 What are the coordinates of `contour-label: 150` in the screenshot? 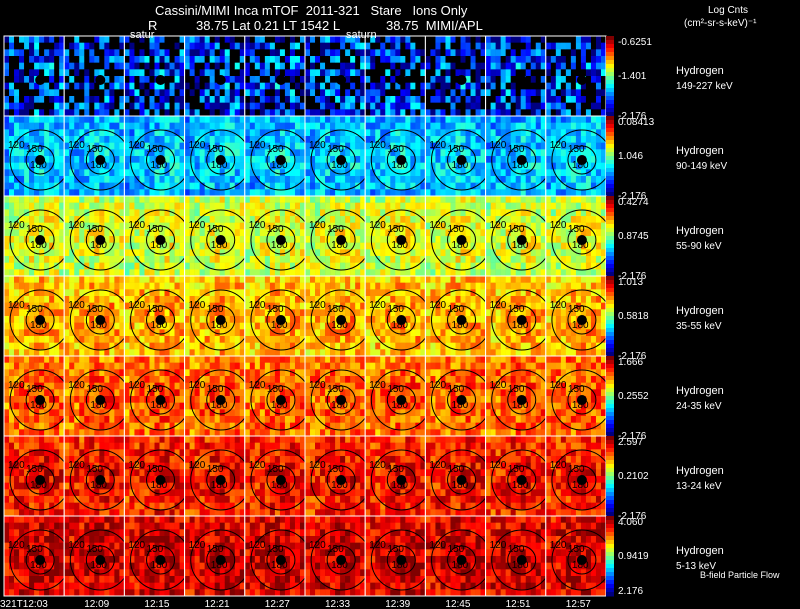 It's located at (94, 229).